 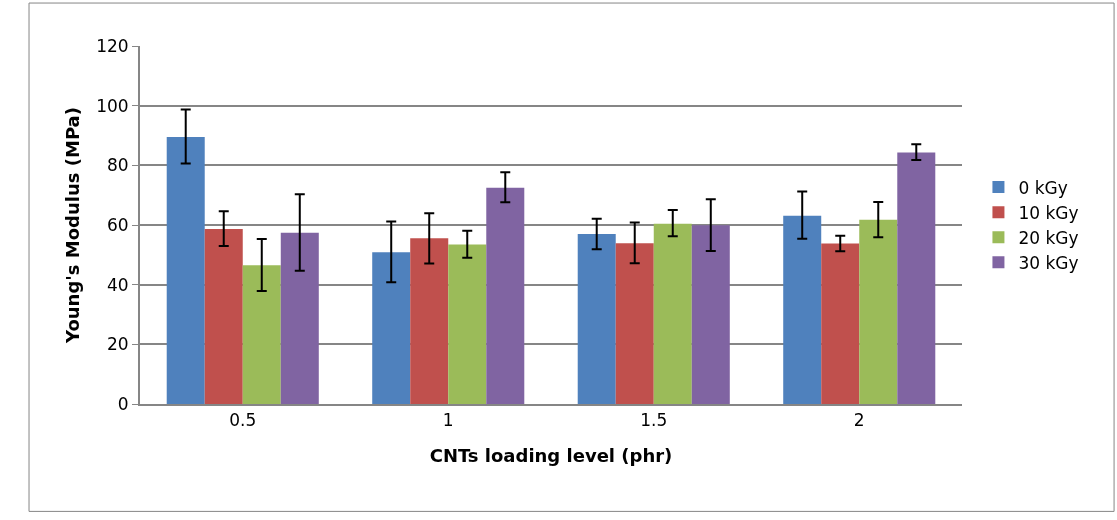 I want to click on legend-label: 30 kGy, so click(x=1048, y=262).